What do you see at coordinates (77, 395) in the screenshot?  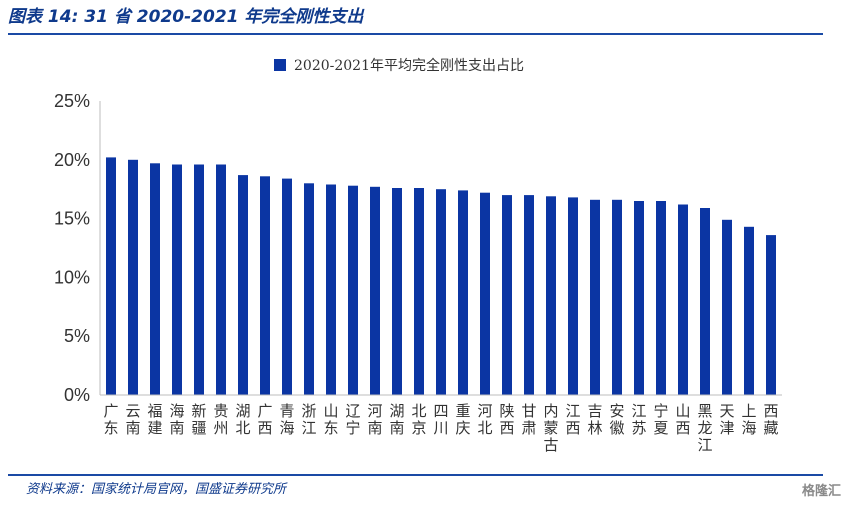 I see `y-tick-label: 0%` at bounding box center [77, 395].